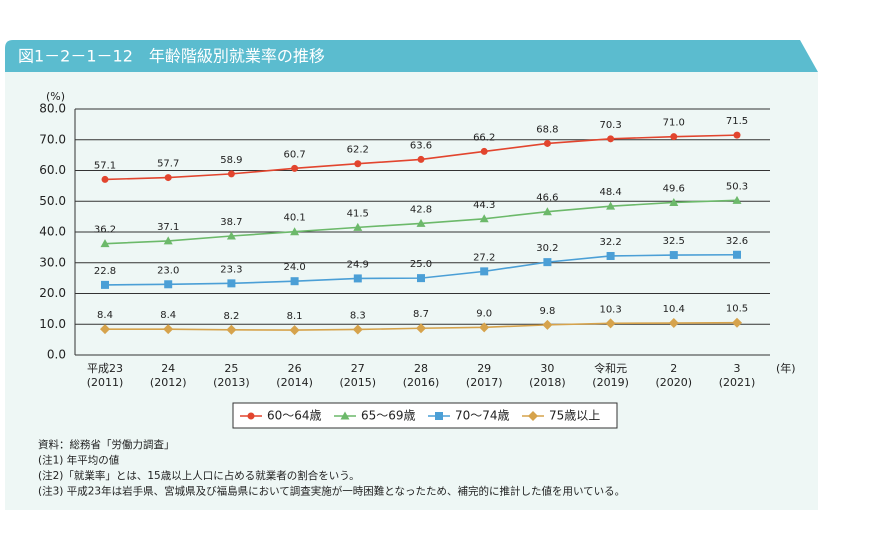 The width and height of the screenshot is (870, 542). What do you see at coordinates (231, 382) in the screenshot?
I see `x-tick-label: (2013)` at bounding box center [231, 382].